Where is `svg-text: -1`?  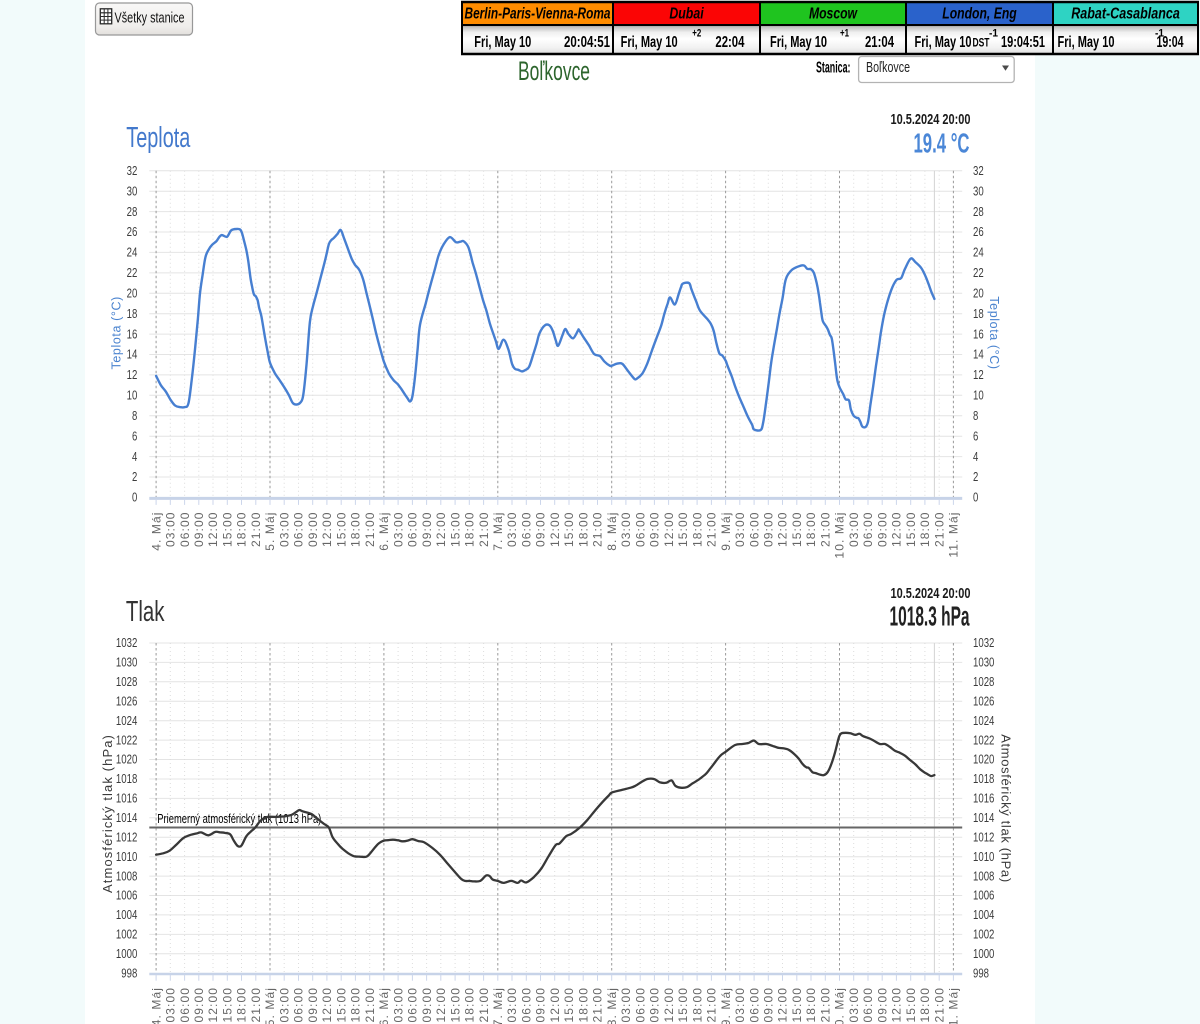
svg-text: -1 is located at coordinates (993, 34).